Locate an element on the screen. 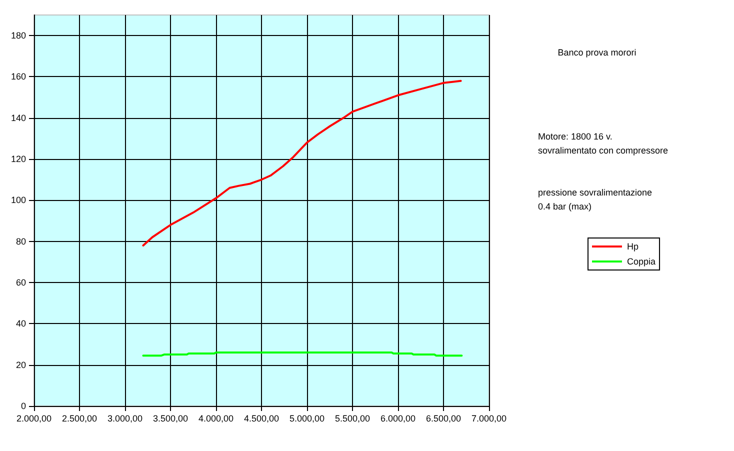 This screenshot has width=734, height=451. x-tick-label: 6.500,00 is located at coordinates (444, 419).